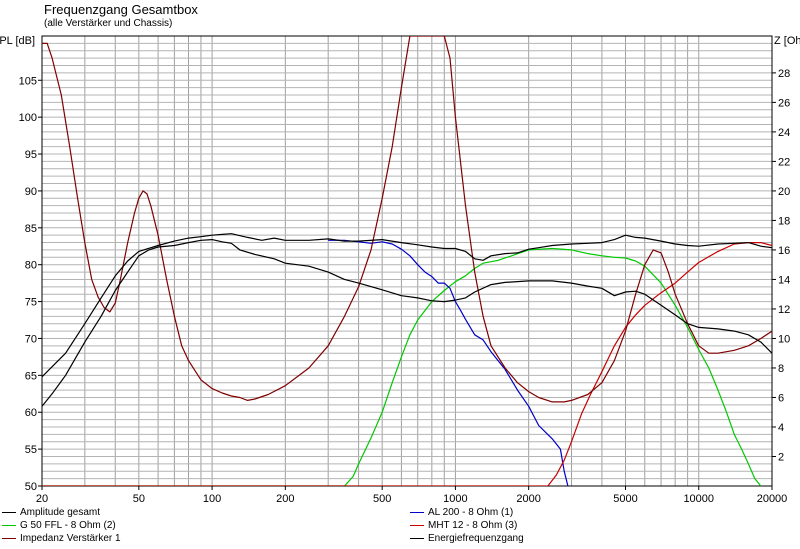 Image resolution: width=800 pixels, height=549 pixels. Describe the element at coordinates (31, 413) in the screenshot. I see `y-left-tick-label: 60` at that location.